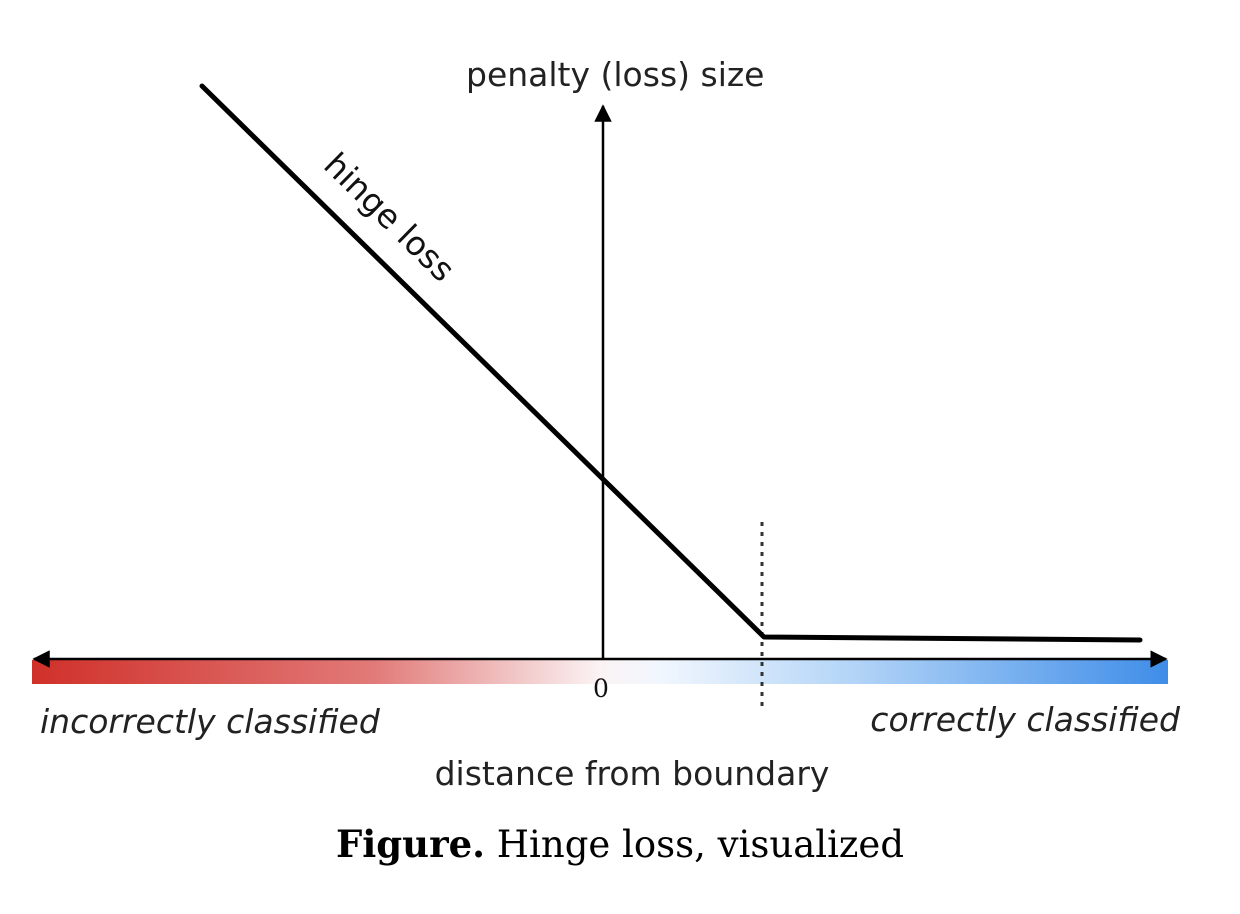 The image size is (1240, 914). What do you see at coordinates (700, 844) in the screenshot?
I see `caption-text: Hinge loss, visualized` at bounding box center [700, 844].